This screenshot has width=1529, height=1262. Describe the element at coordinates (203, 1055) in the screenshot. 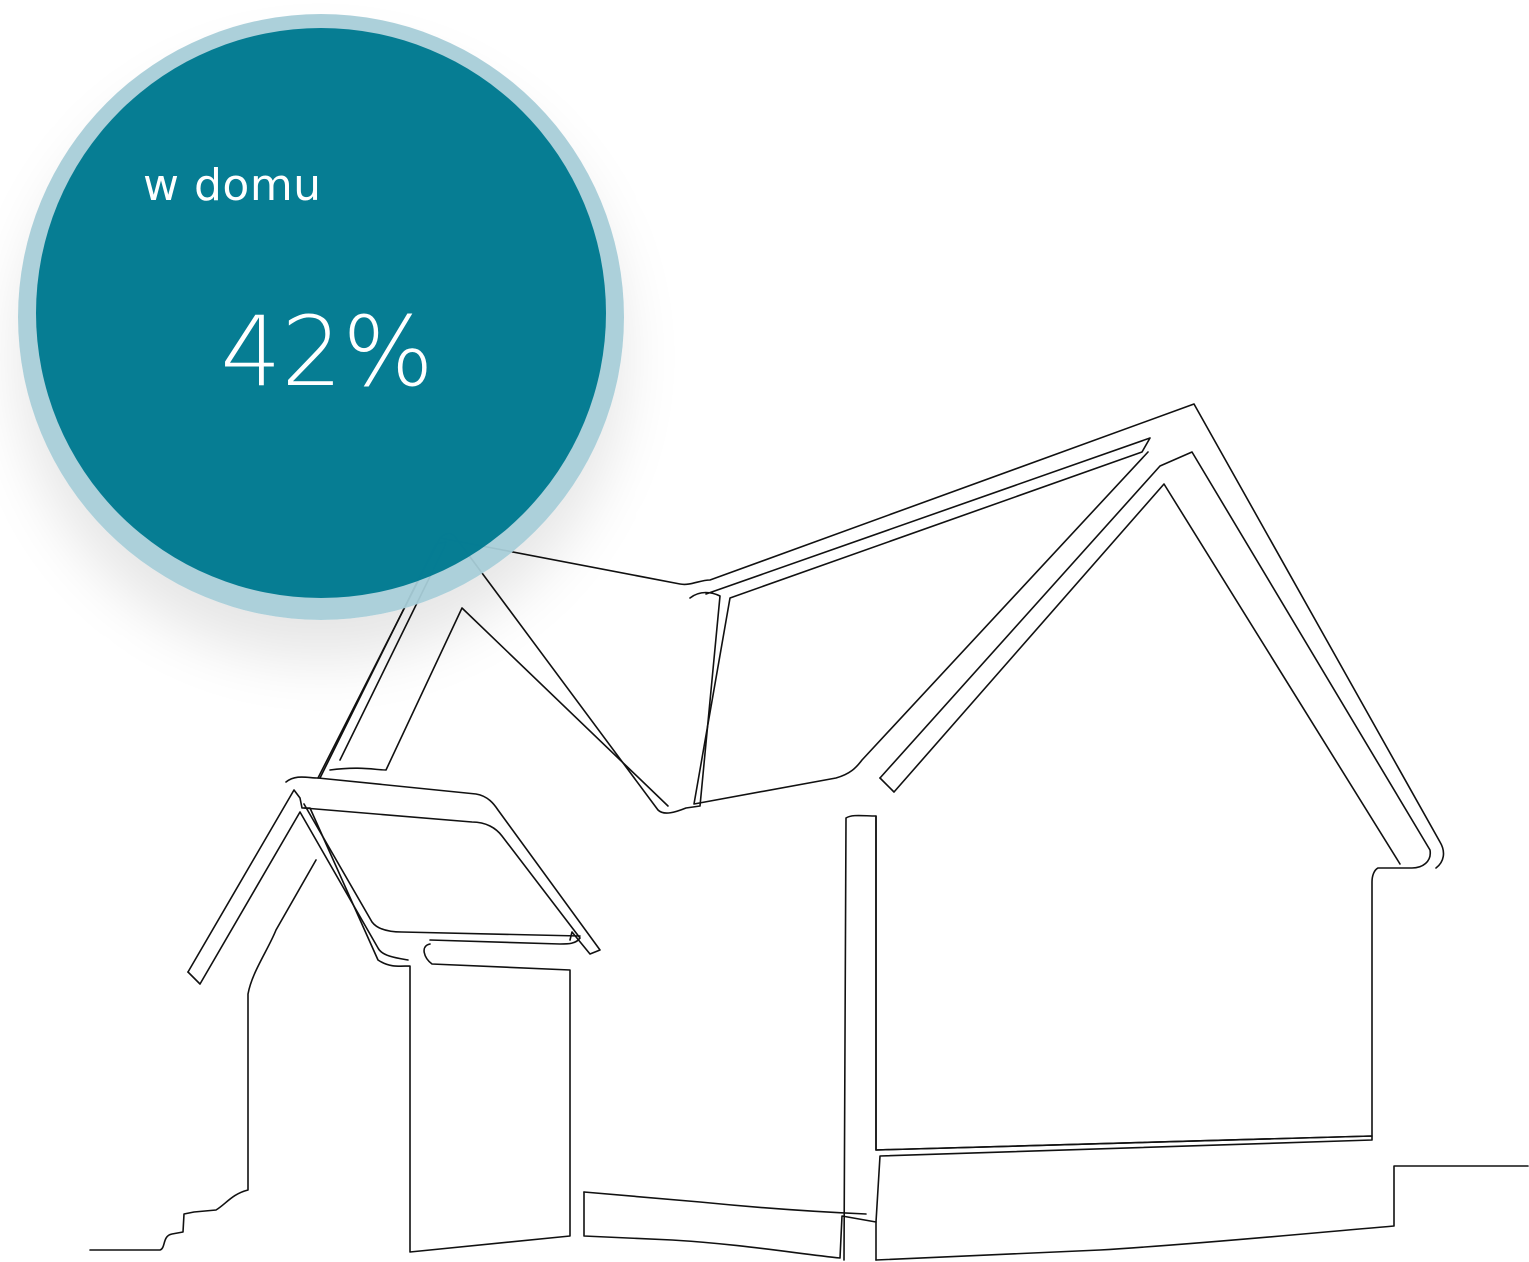

I see `ground-line-left` at that location.